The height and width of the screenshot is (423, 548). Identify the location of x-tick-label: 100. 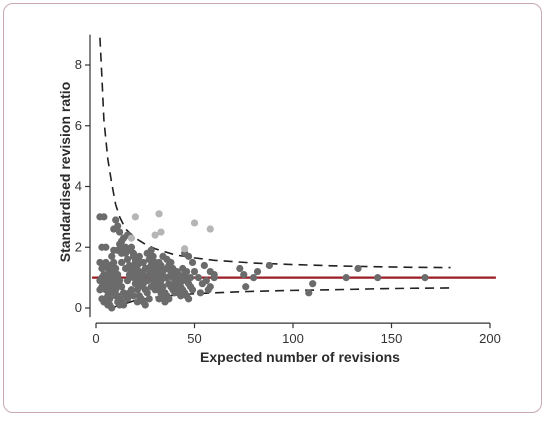
(293, 338).